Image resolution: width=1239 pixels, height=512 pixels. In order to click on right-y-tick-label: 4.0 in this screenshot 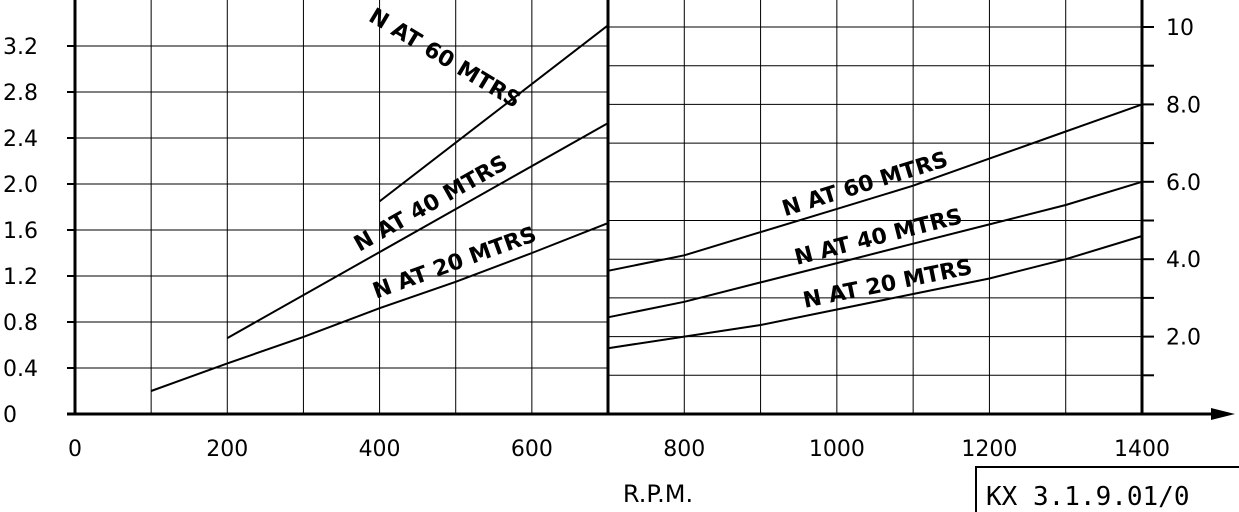, I will do `click(1183, 260)`.